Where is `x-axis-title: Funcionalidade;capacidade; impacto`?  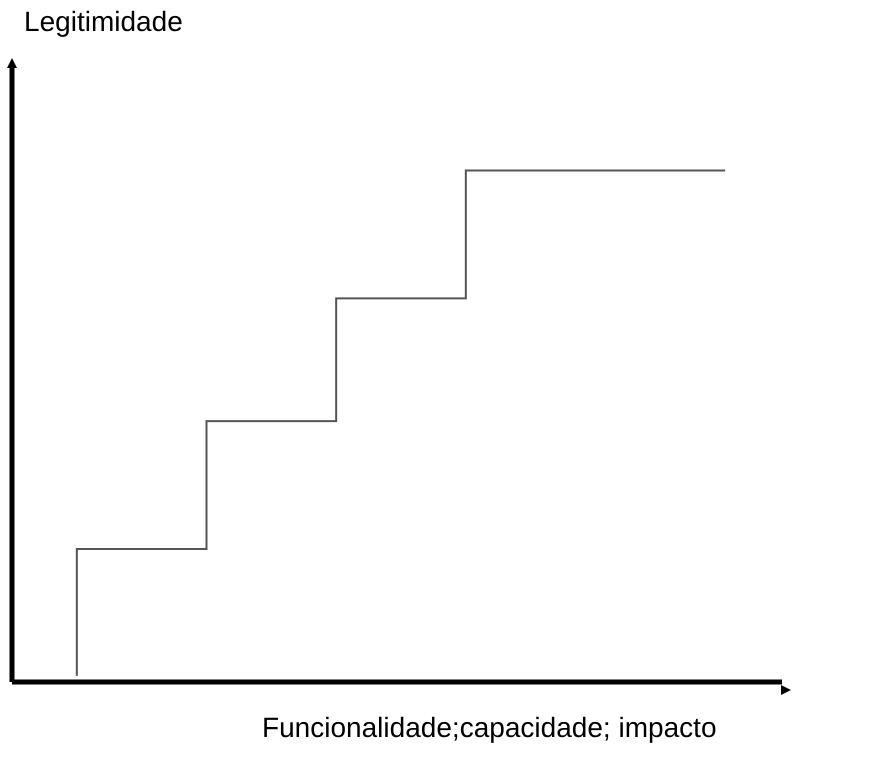
x-axis-title: Funcionalidade;capacidade; impacto is located at coordinates (489, 728).